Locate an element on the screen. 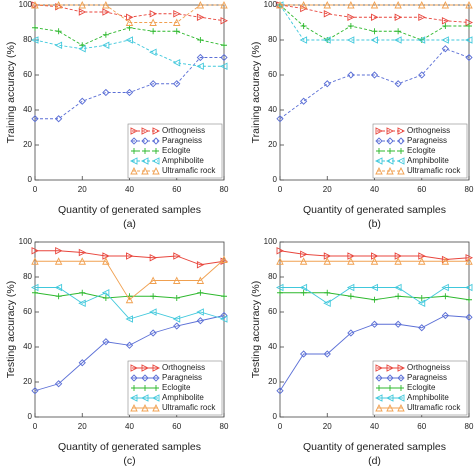 The image size is (474, 475). caption: (c) is located at coordinates (129, 461).